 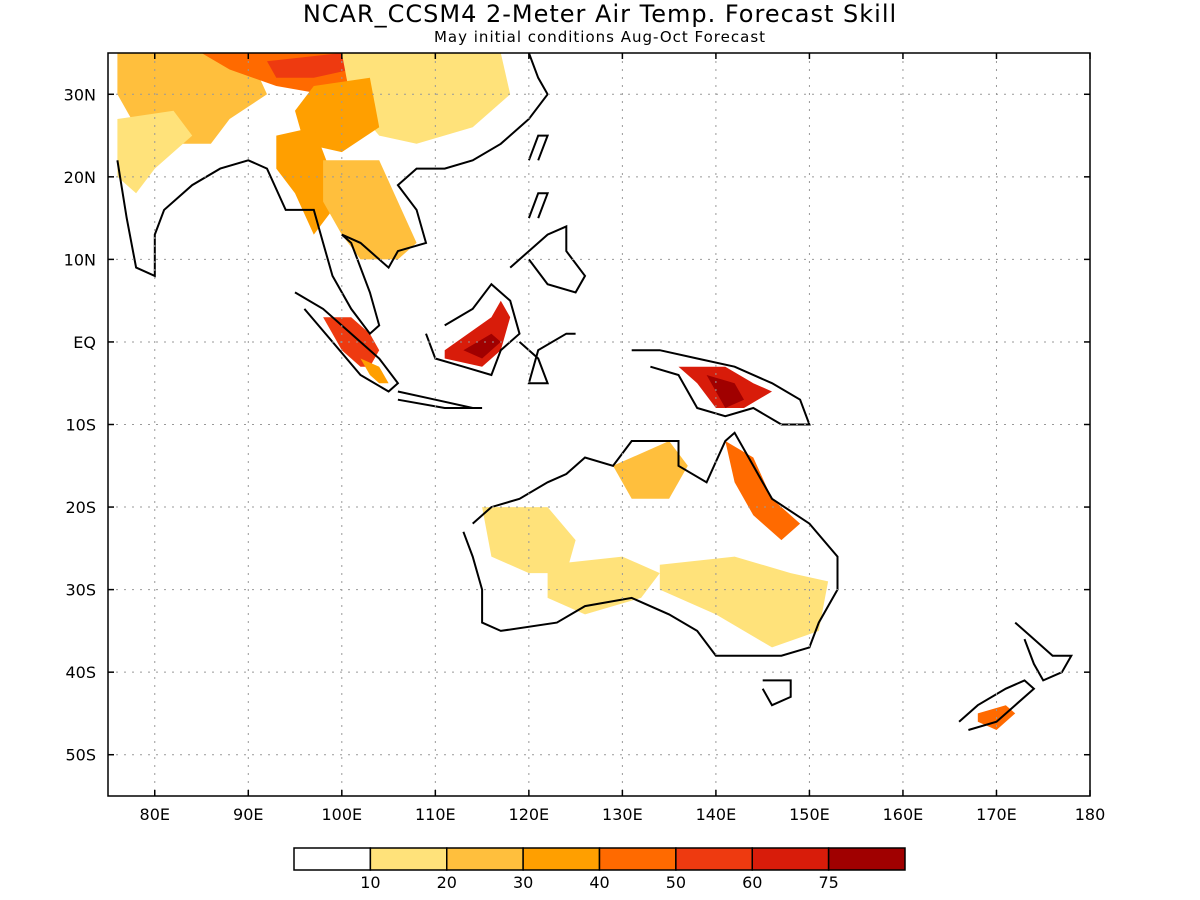 What do you see at coordinates (1090, 814) in the screenshot?
I see `lon-tick-label: 180` at bounding box center [1090, 814].